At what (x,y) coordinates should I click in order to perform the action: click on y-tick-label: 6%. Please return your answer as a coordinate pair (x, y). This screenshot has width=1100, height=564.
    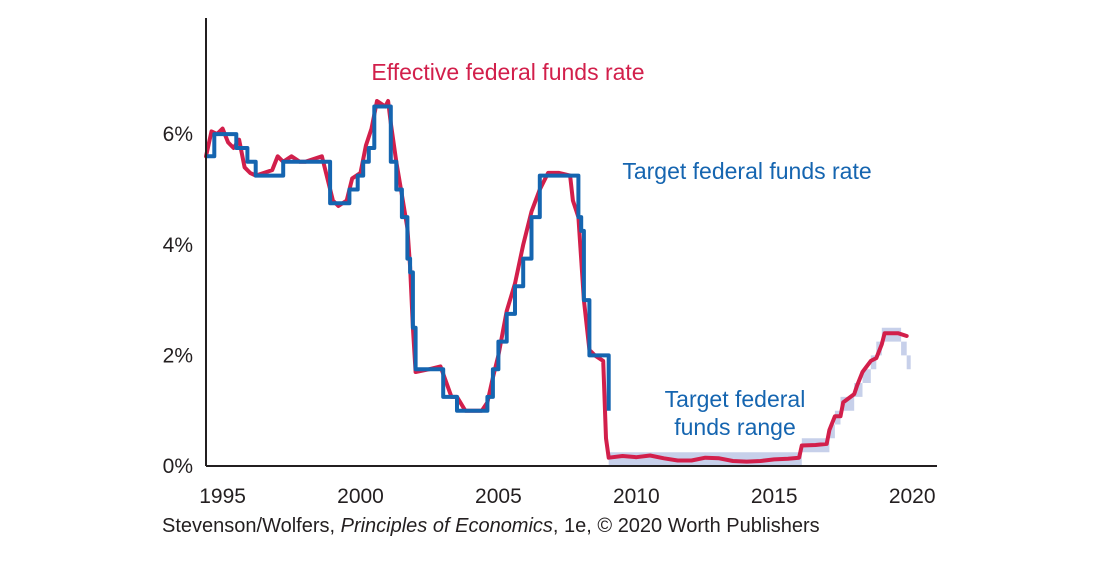
    Looking at the image, I should click on (178, 134).